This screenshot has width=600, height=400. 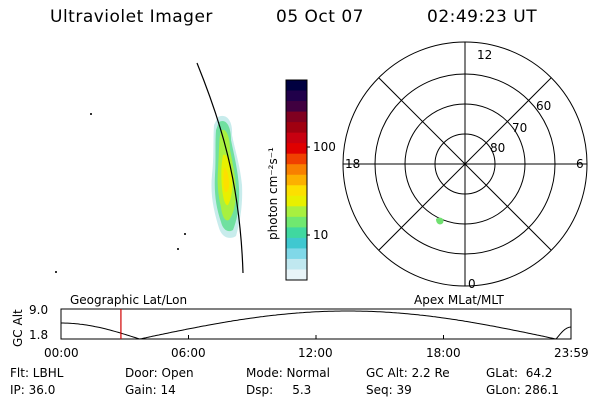 I want to click on polar-label-18: 18, so click(x=352, y=164).